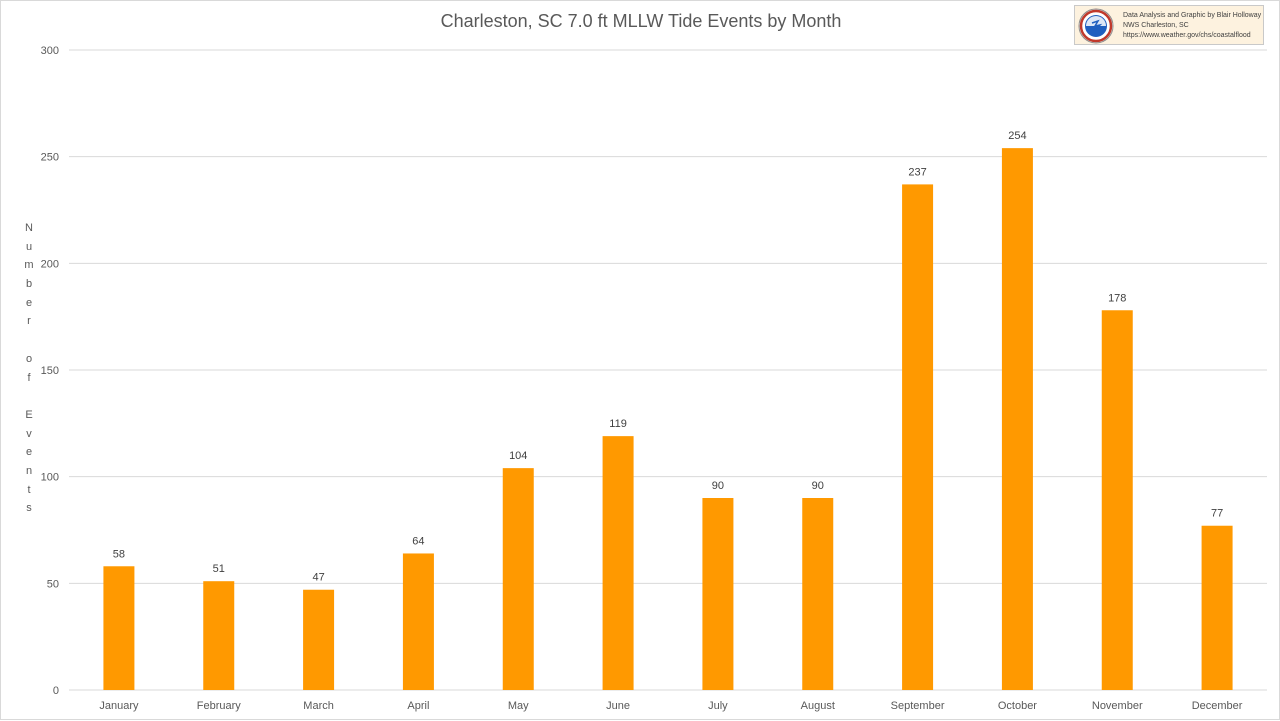 The height and width of the screenshot is (721, 1280). What do you see at coordinates (318, 578) in the screenshot?
I see `data-label: 47` at bounding box center [318, 578].